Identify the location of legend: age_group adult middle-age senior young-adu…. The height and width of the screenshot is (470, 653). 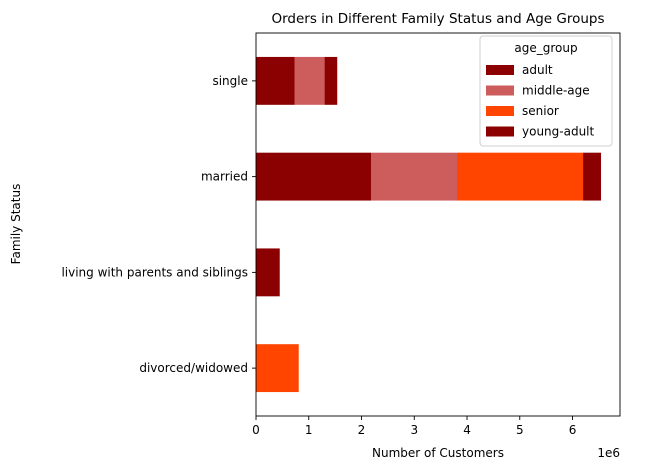
(546, 91).